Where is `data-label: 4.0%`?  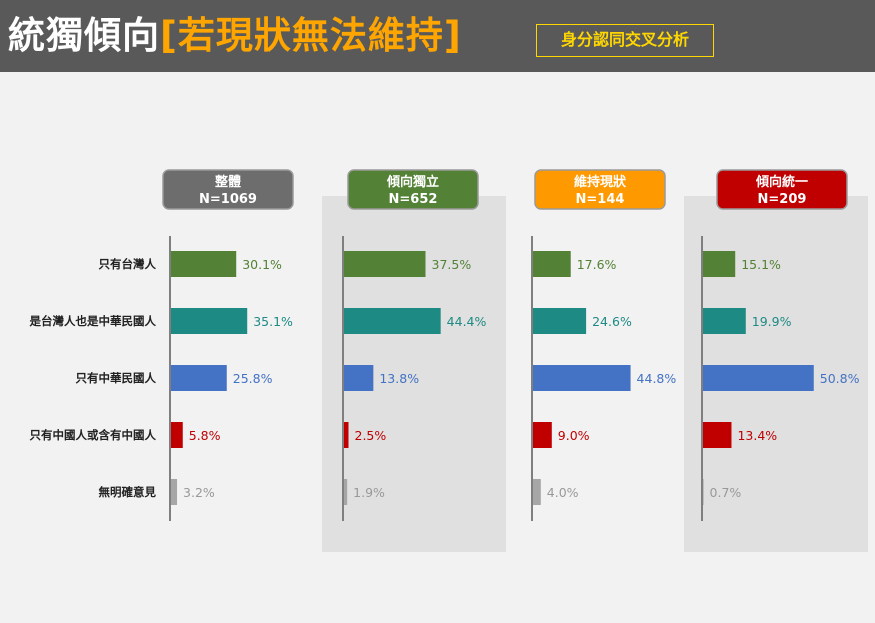
data-label: 4.0% is located at coordinates (563, 492).